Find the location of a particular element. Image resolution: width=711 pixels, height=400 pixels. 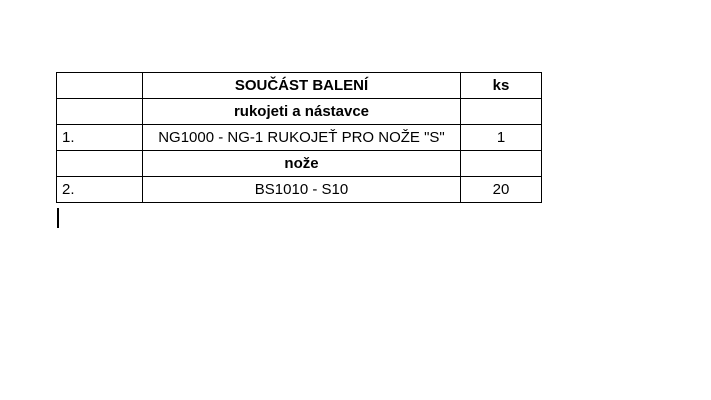

item-description-cell: BS1010 - S10 is located at coordinates (301, 189).